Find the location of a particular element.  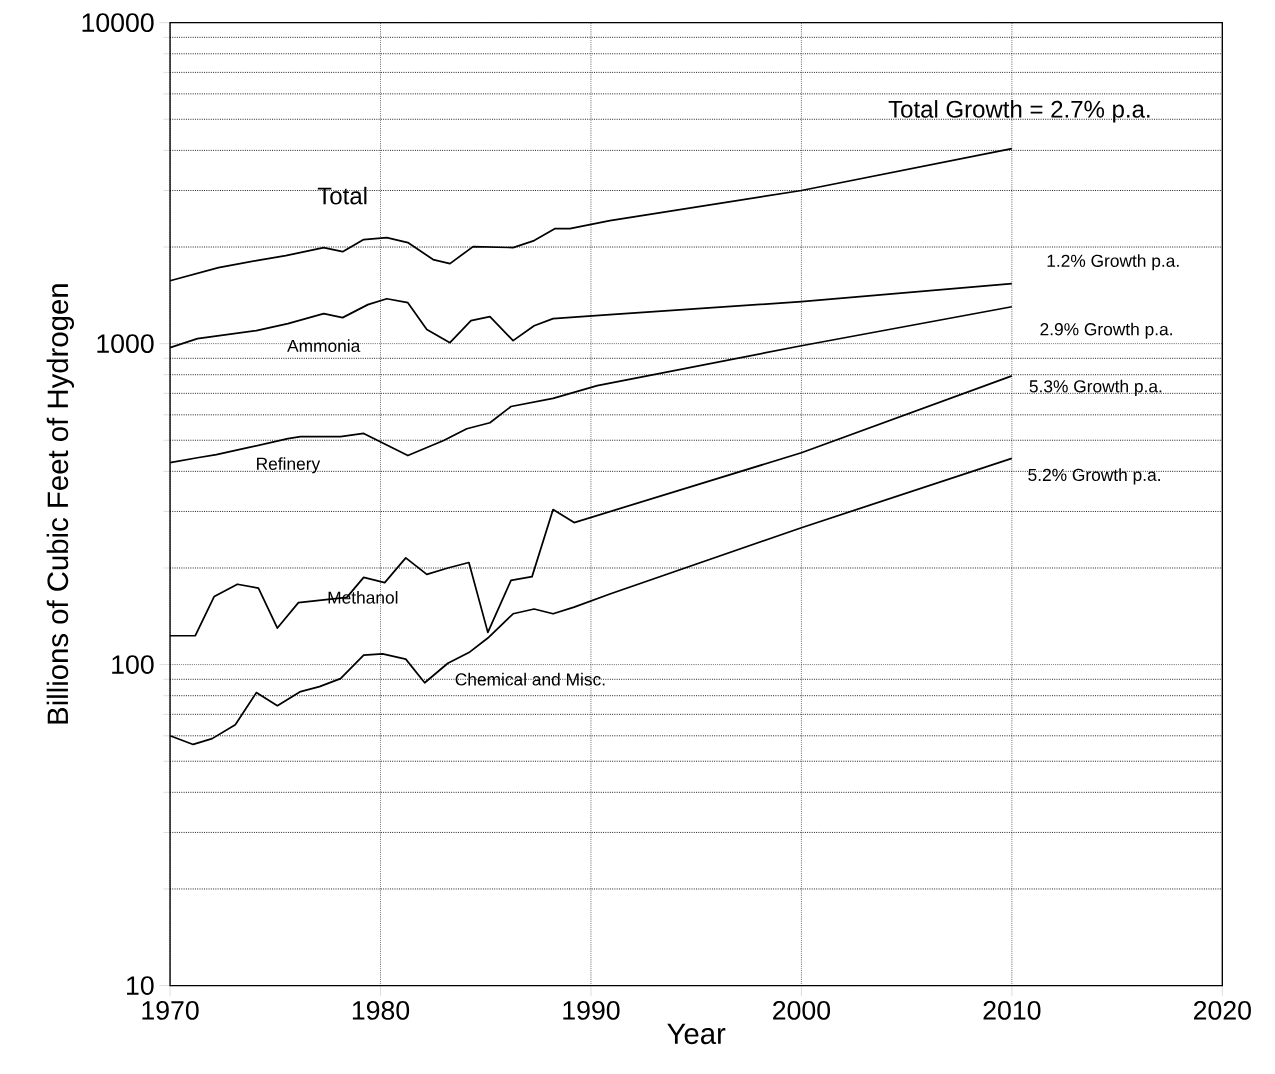

x-tick-label: 2000 is located at coordinates (802, 1011).